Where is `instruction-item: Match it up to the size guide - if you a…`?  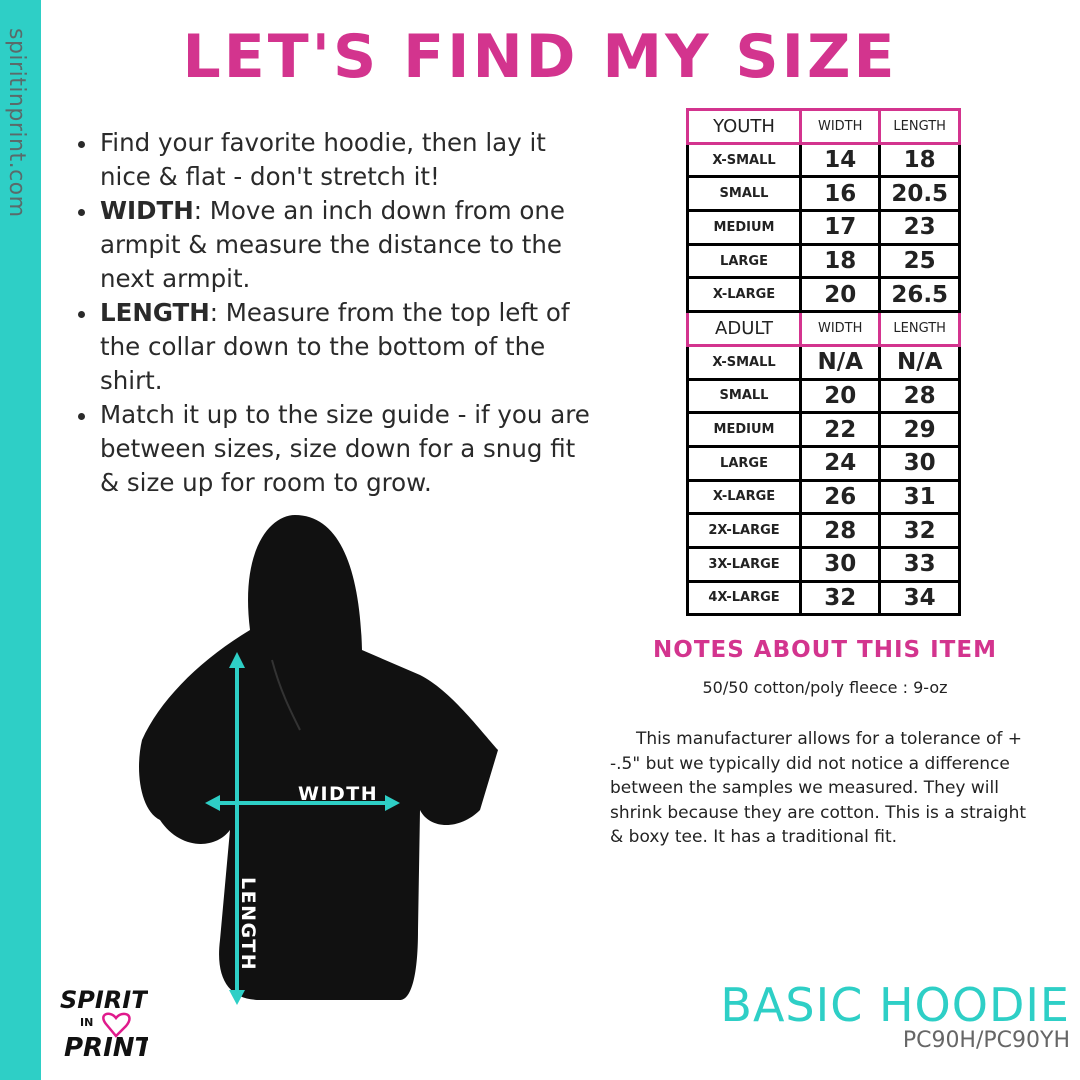
instruction-item: Match it up to the size guide - if you a… is located at coordinates (334, 449).